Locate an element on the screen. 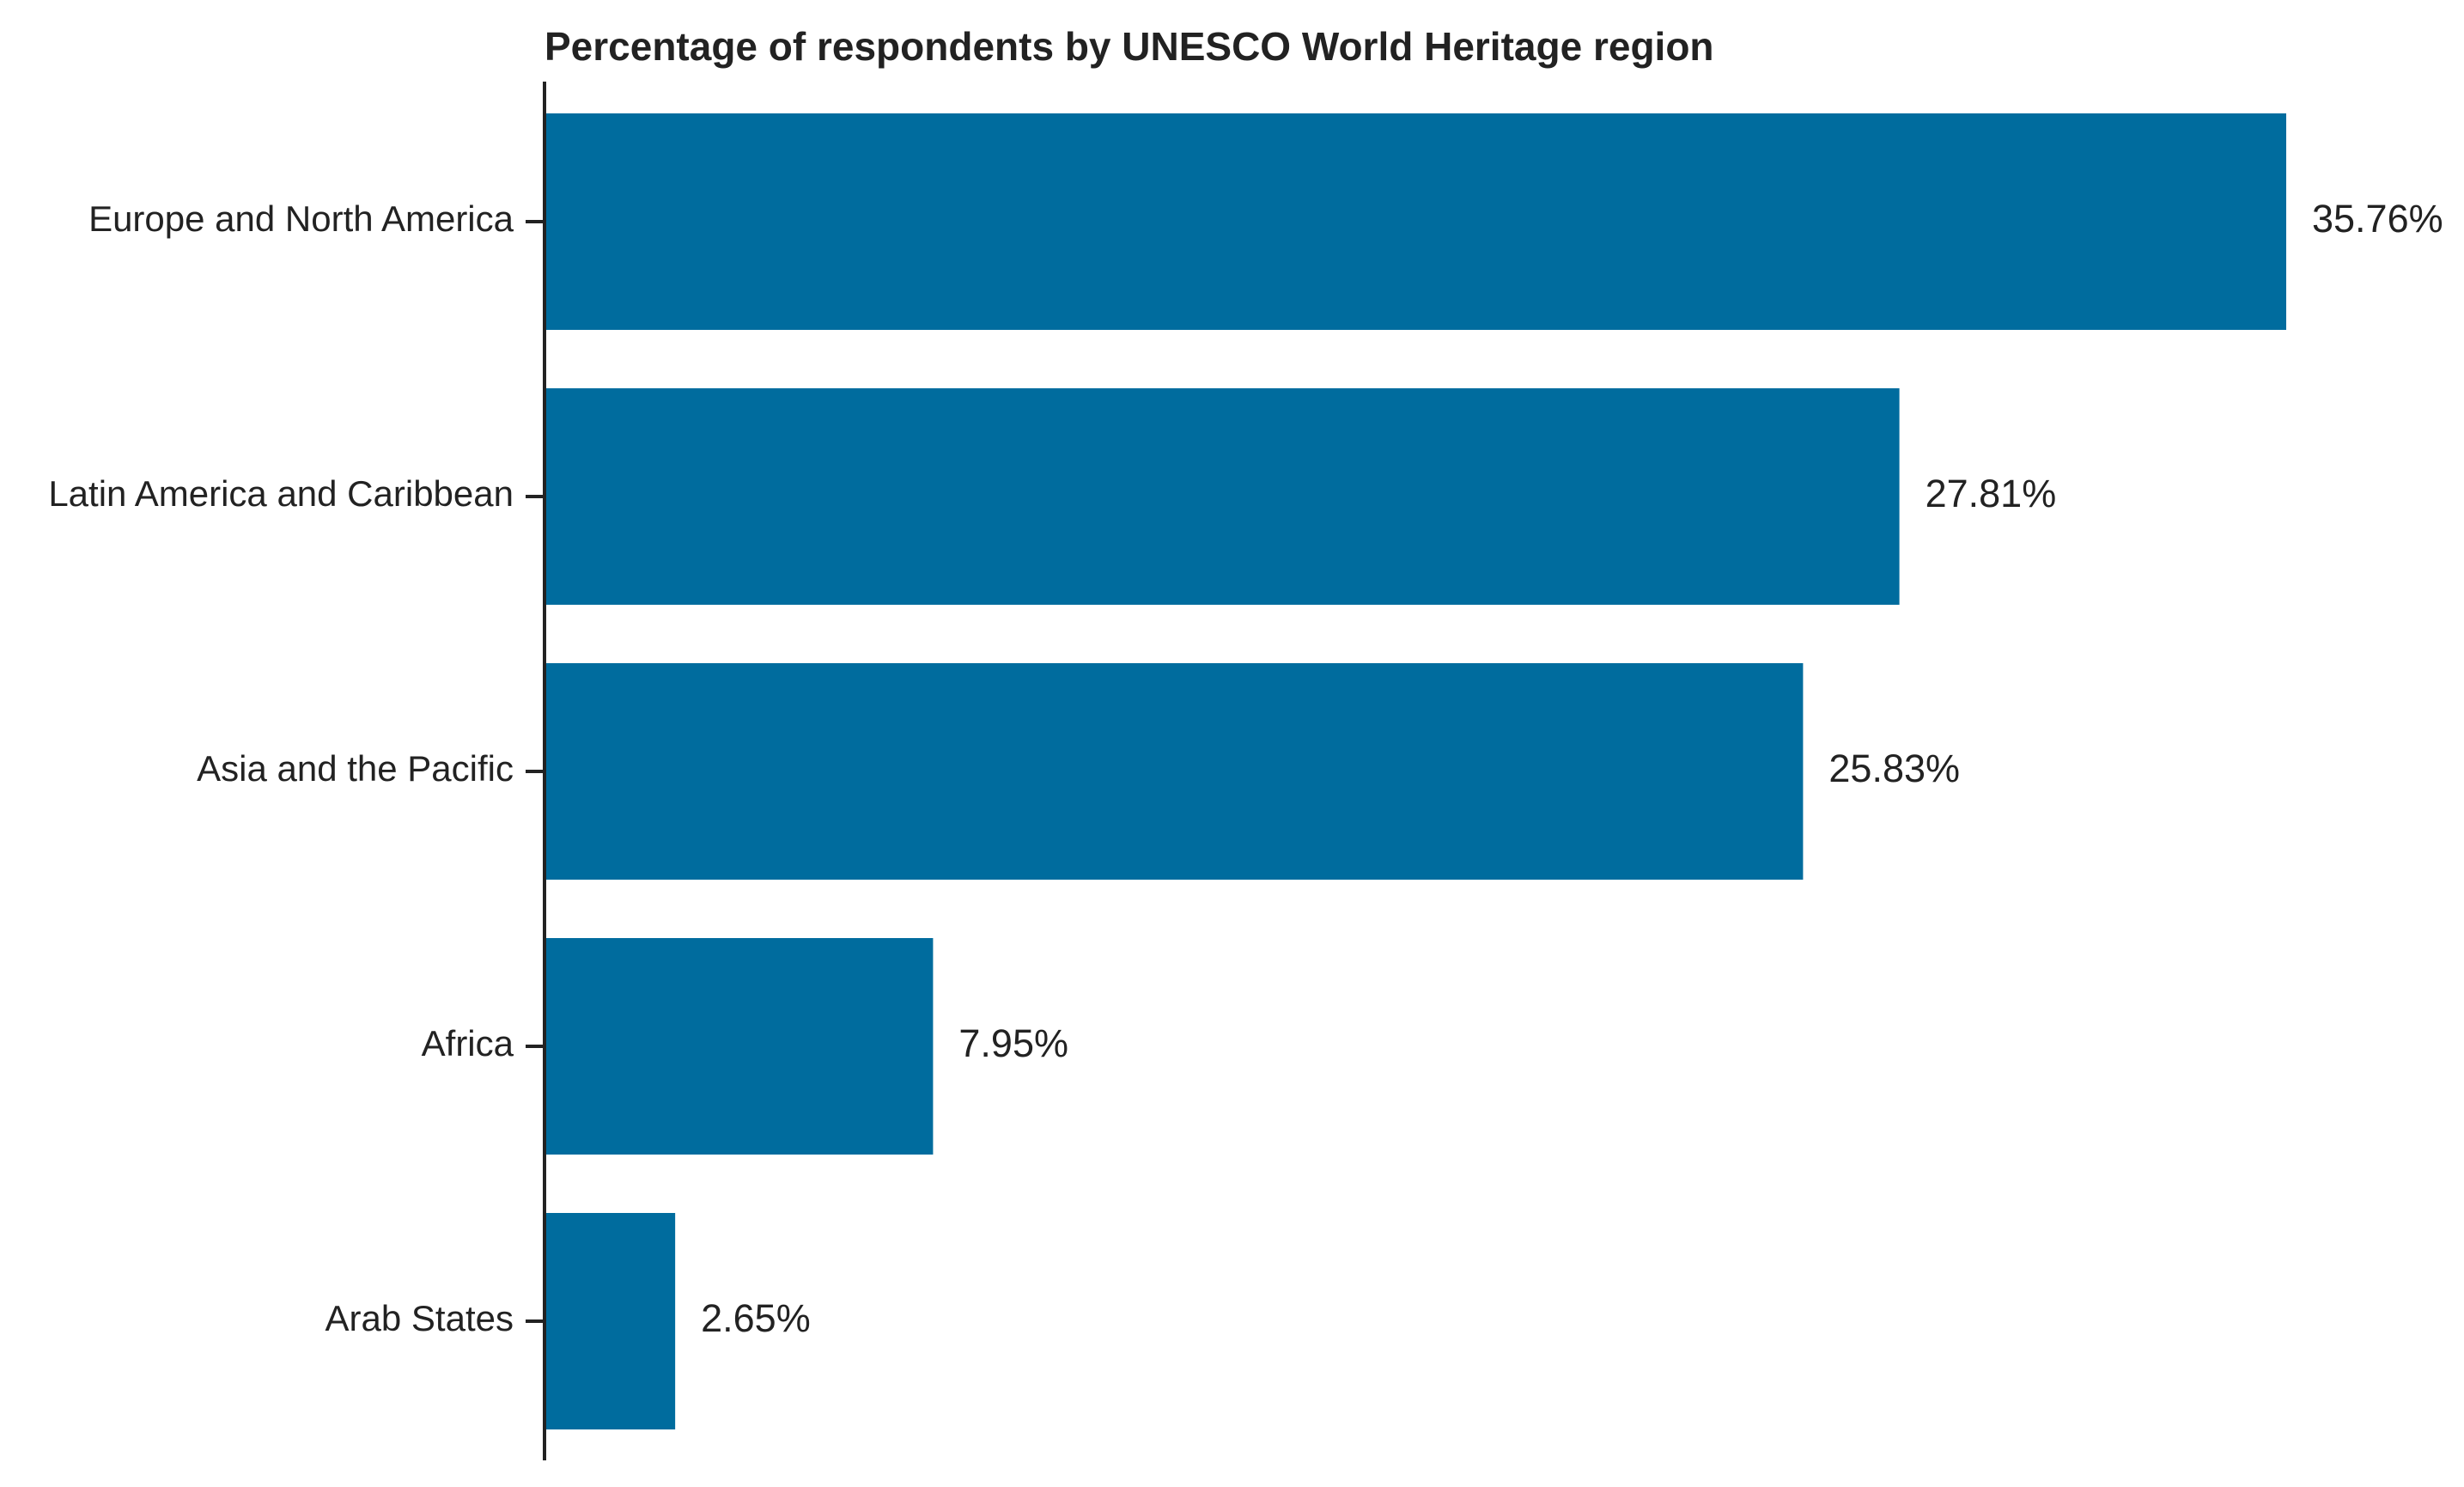  value-label-4: 2.65% is located at coordinates (756, 1318).